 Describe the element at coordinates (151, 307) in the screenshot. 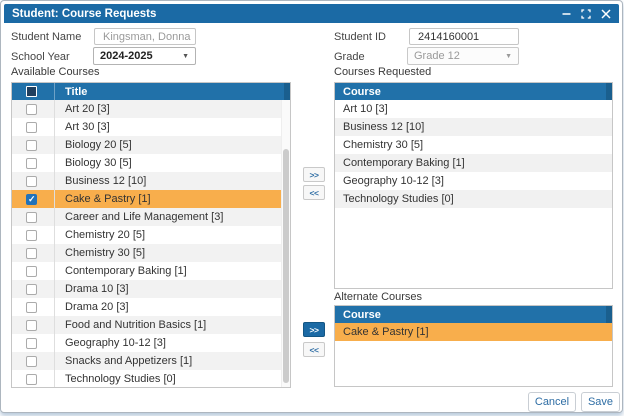

I see `table-row: Drama 20 [3]` at that location.